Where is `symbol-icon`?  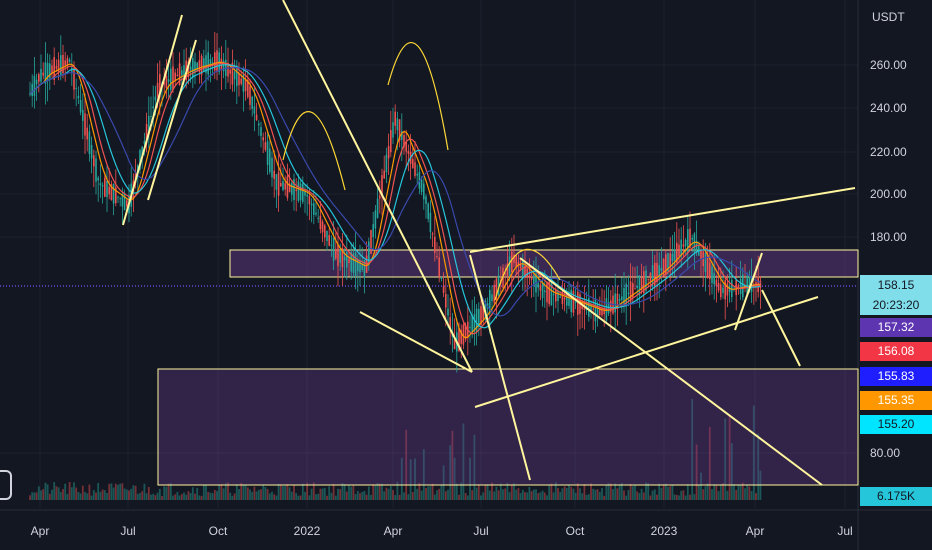
symbol-icon is located at coordinates (6, 485).